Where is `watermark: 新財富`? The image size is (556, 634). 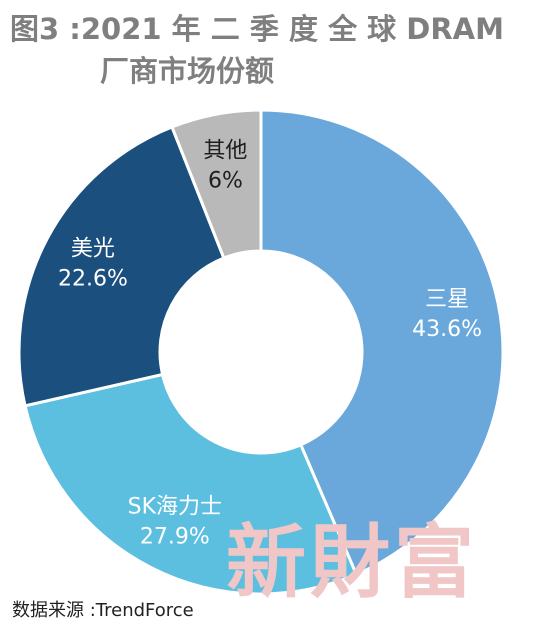
watermark: 新財富 is located at coordinates (352, 562).